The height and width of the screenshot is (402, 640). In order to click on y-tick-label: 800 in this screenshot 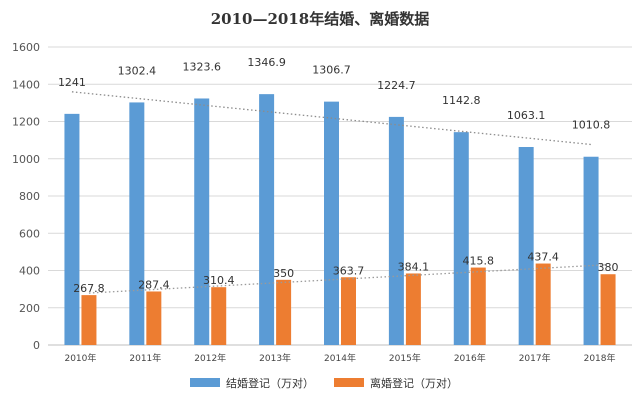, I will do `click(29, 196)`.